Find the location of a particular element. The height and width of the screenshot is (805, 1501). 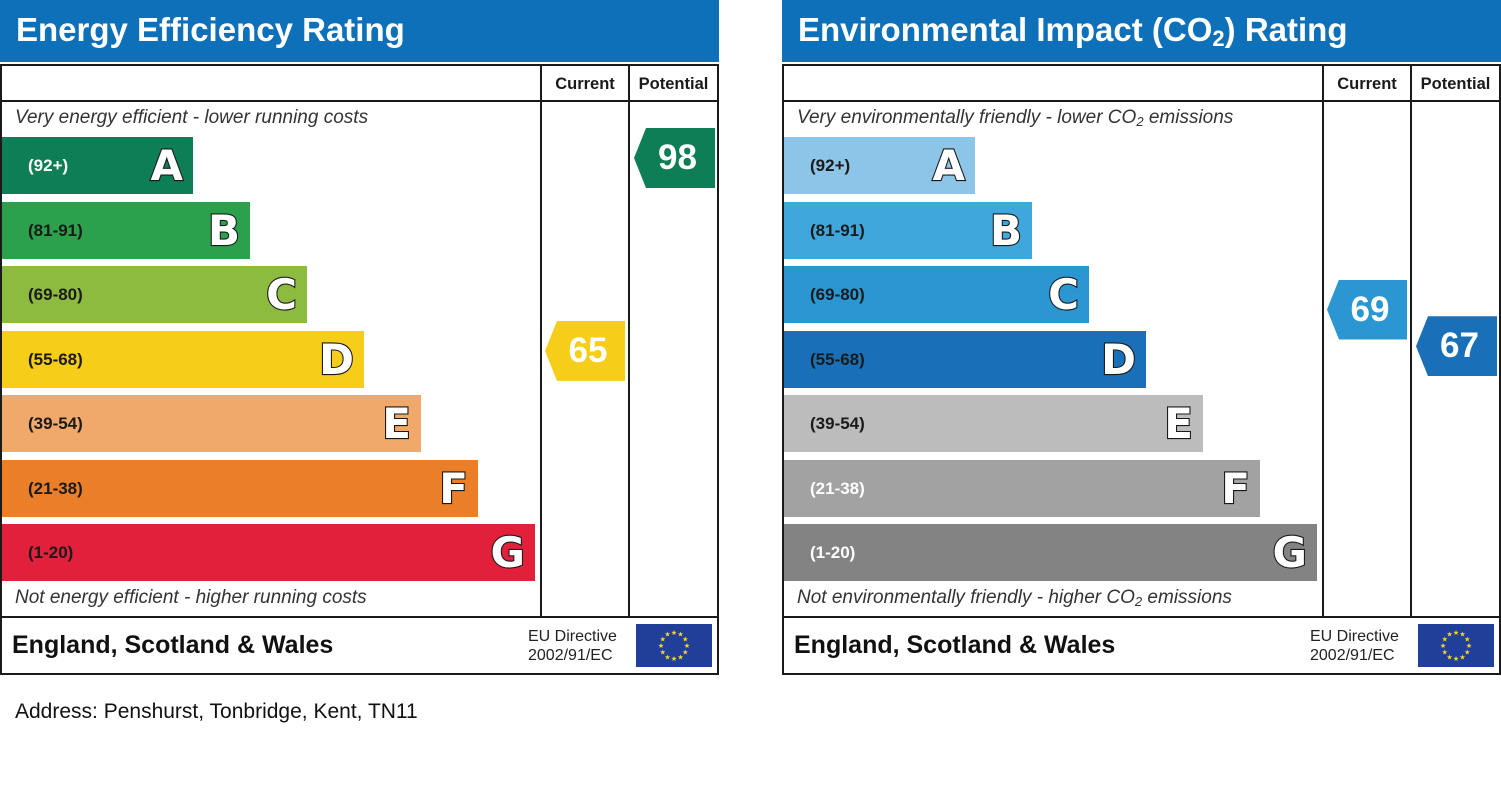

potential-rating-arrow: 67 is located at coordinates (1456, 346).